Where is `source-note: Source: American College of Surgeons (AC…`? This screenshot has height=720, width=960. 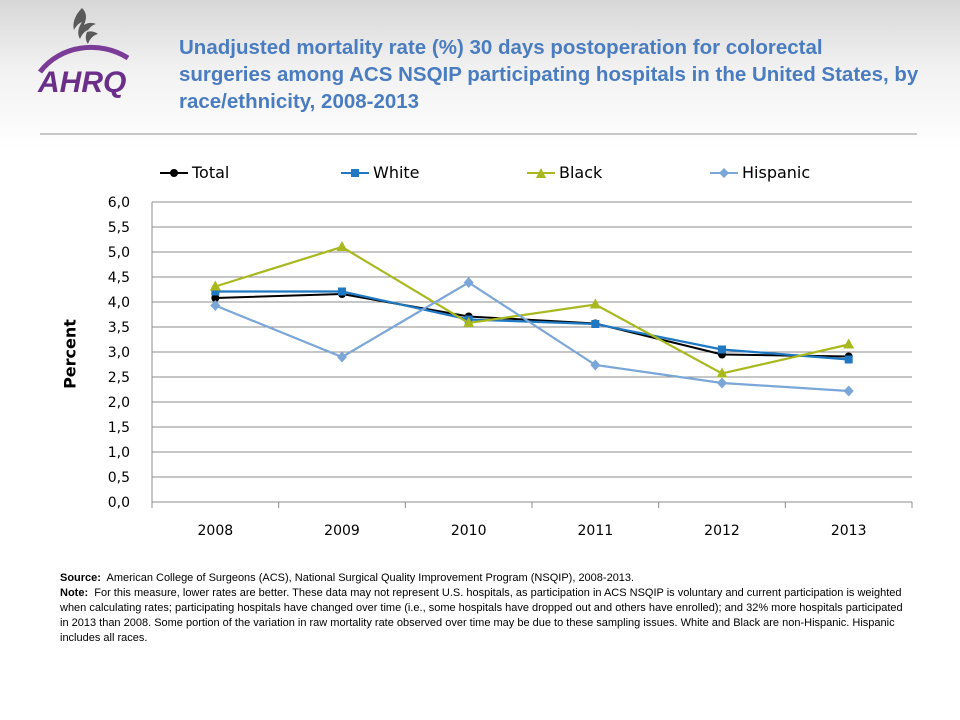
source-note: Source: American College of Surgeons (AC… is located at coordinates (485, 578).